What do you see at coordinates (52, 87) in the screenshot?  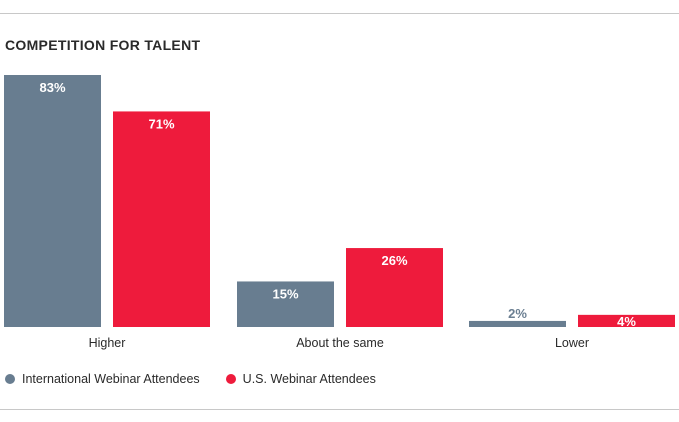 I see `bar-value-label-higher-international: 83%` at bounding box center [52, 87].